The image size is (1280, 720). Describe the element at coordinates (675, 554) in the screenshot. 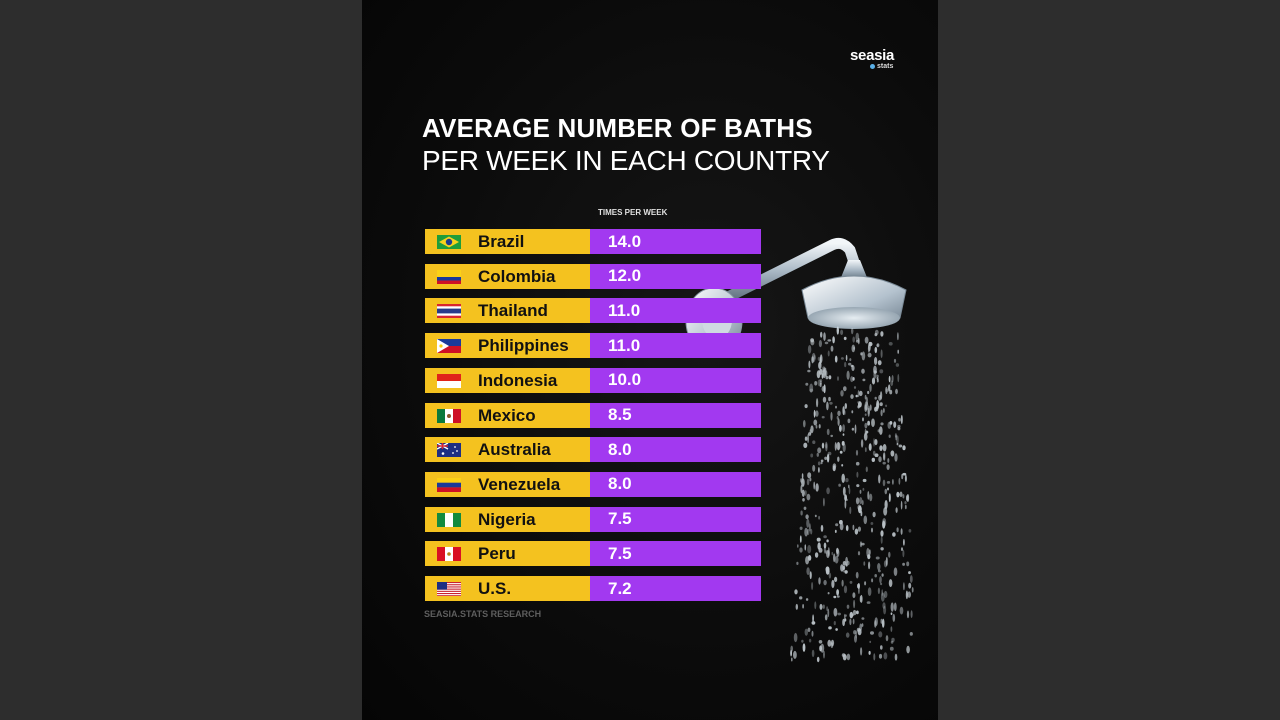

I see `value-cell: 7.5` at that location.